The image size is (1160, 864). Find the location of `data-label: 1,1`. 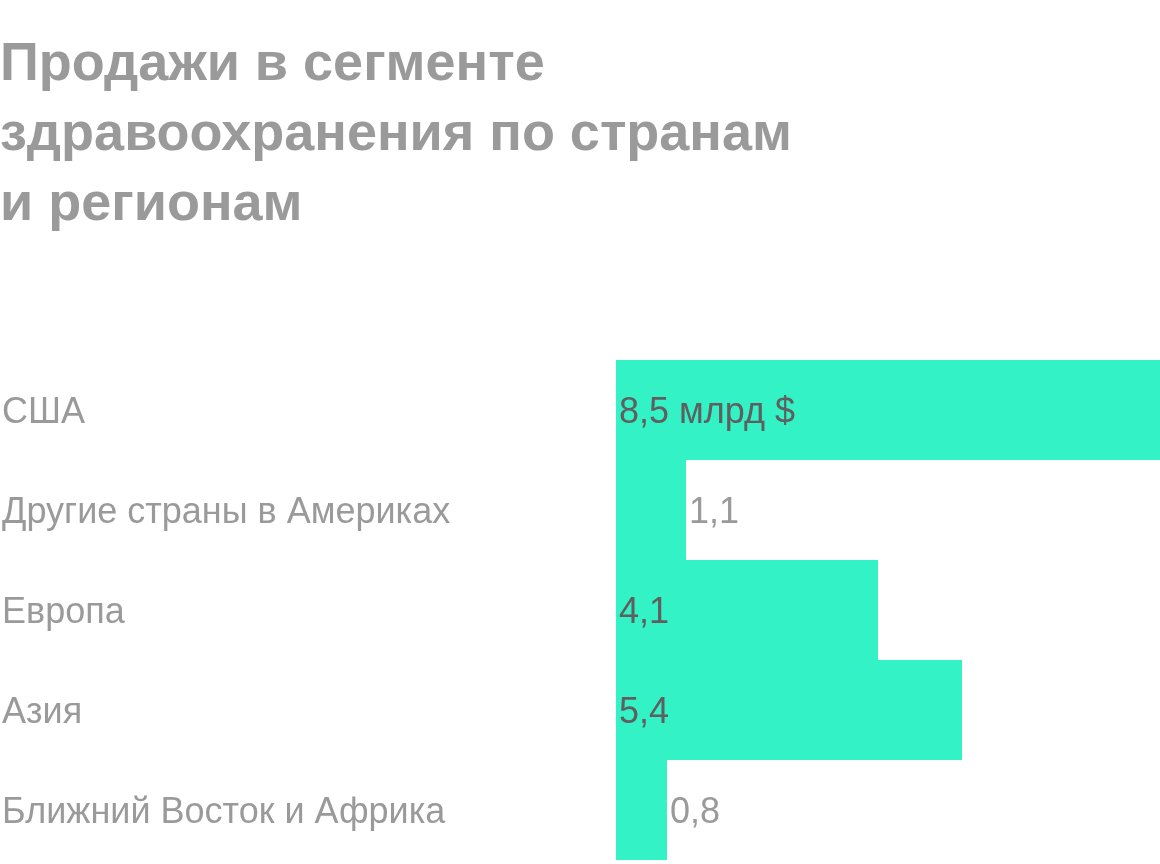

data-label: 1,1 is located at coordinates (714, 510).